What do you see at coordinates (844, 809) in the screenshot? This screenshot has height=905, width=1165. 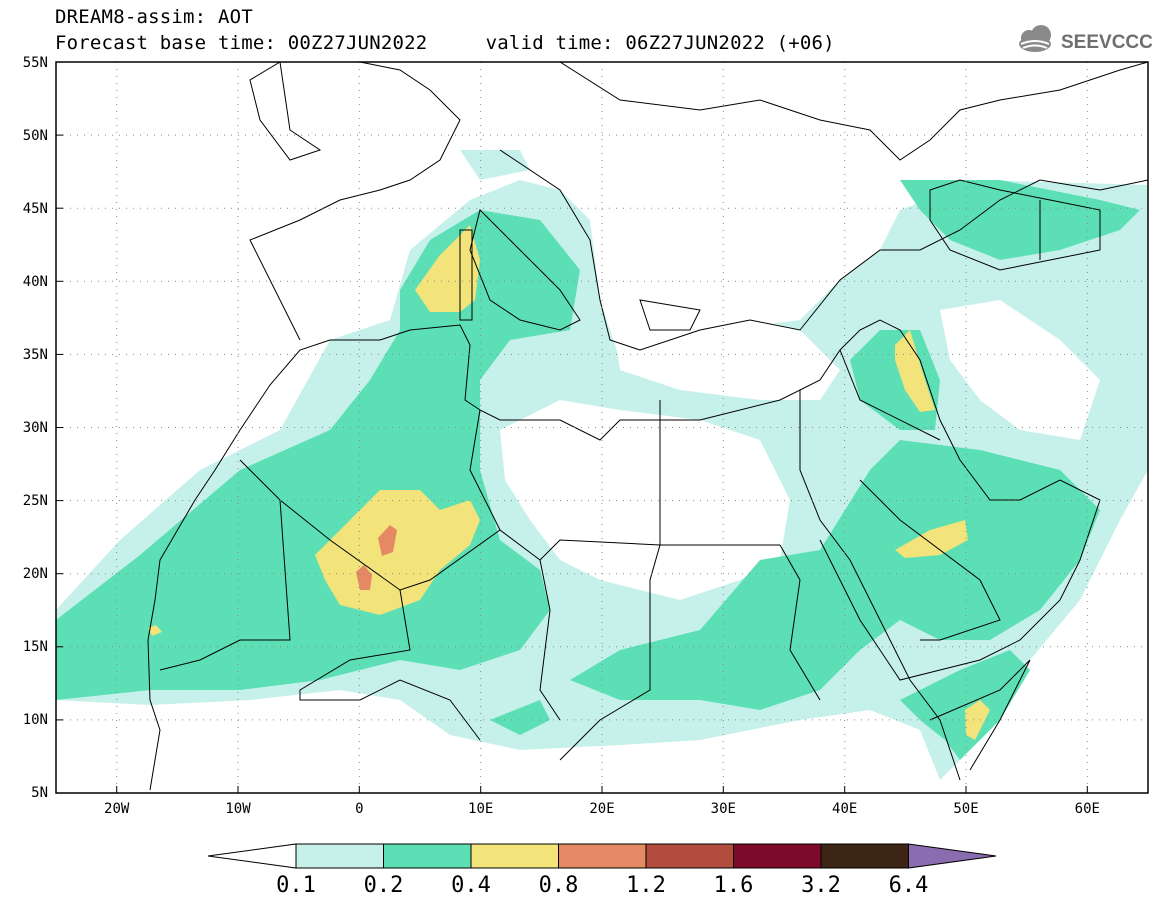 I see `lon-label: 40E` at bounding box center [844, 809].